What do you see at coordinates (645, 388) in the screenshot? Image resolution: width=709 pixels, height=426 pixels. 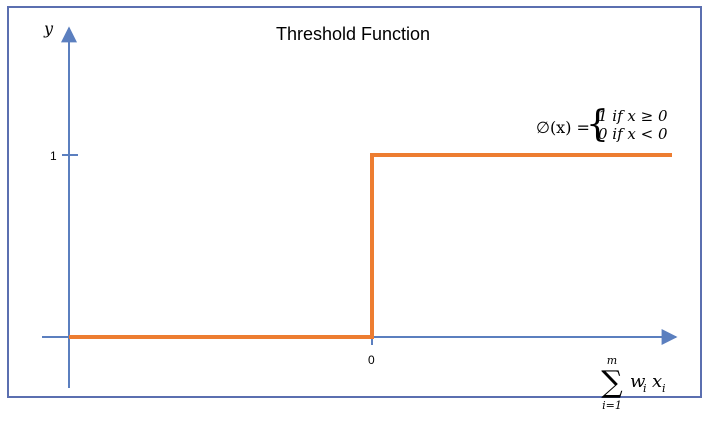 I see `sum-sub-i-1: i` at bounding box center [645, 388].